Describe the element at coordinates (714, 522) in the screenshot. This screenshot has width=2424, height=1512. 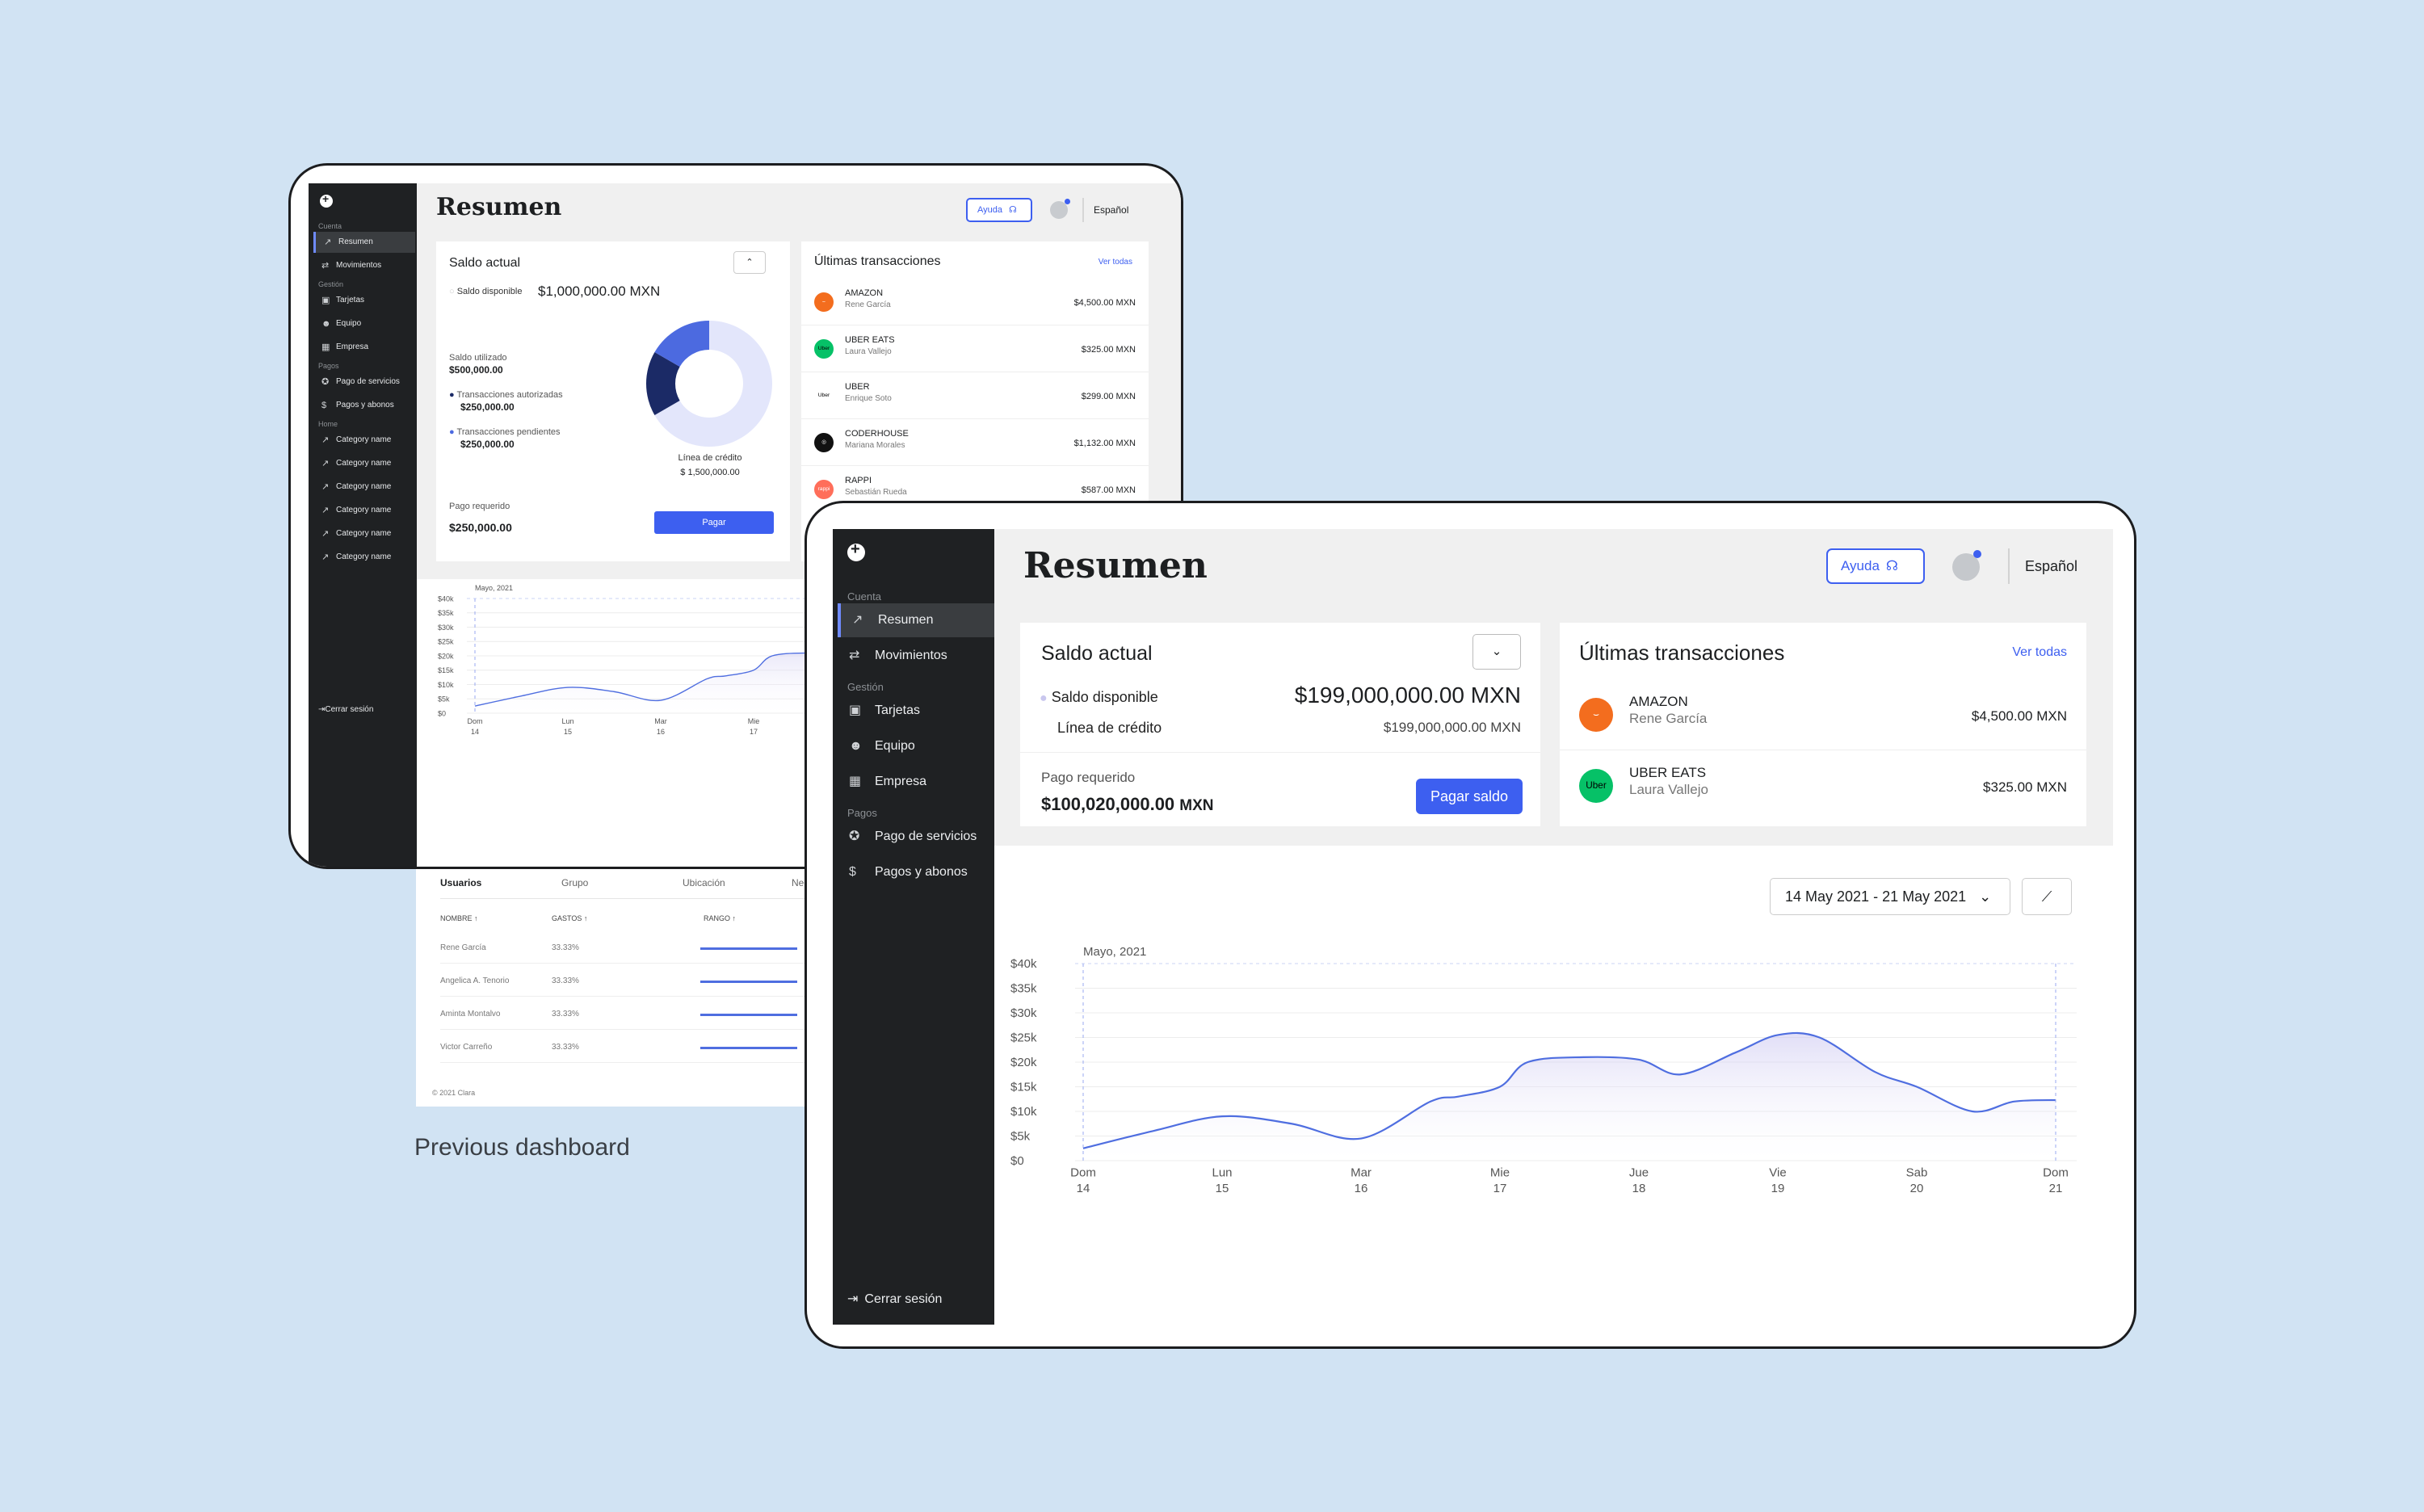
I see `pay-button: Pagar` at that location.